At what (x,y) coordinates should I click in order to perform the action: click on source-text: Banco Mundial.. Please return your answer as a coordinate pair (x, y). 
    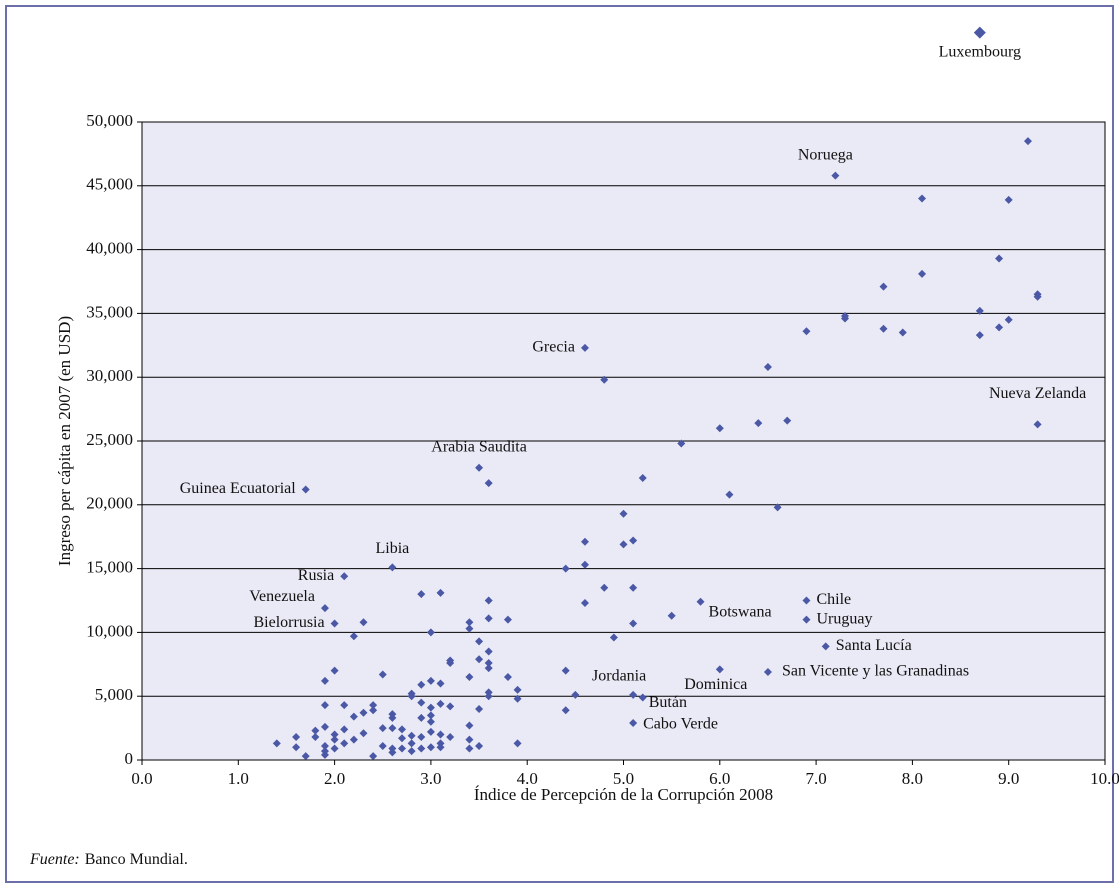
    Looking at the image, I should click on (136, 859).